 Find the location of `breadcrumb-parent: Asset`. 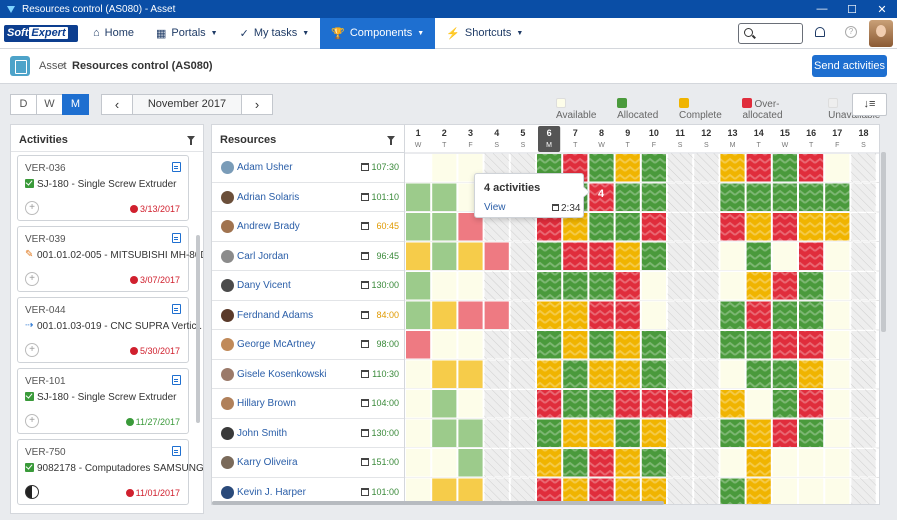

breadcrumb-parent: Asset is located at coordinates (53, 66).